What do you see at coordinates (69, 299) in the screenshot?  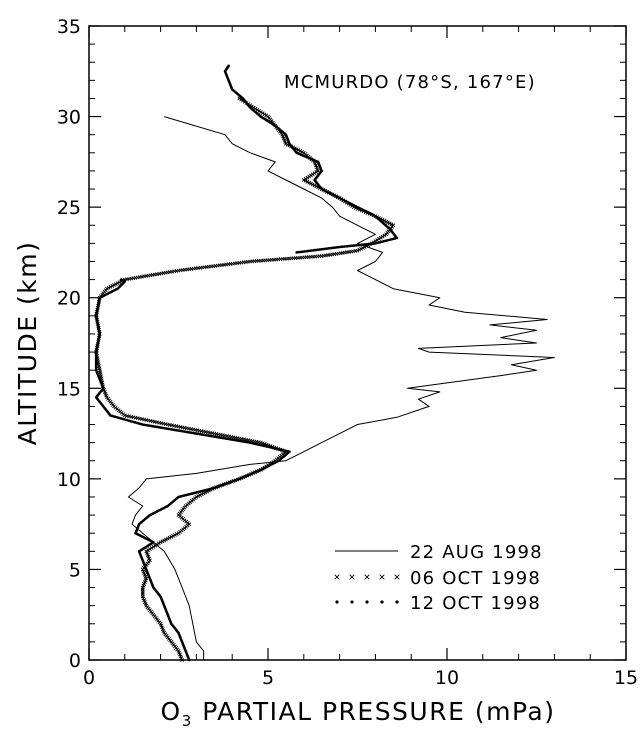 I see `y-tick-label: 20` at bounding box center [69, 299].